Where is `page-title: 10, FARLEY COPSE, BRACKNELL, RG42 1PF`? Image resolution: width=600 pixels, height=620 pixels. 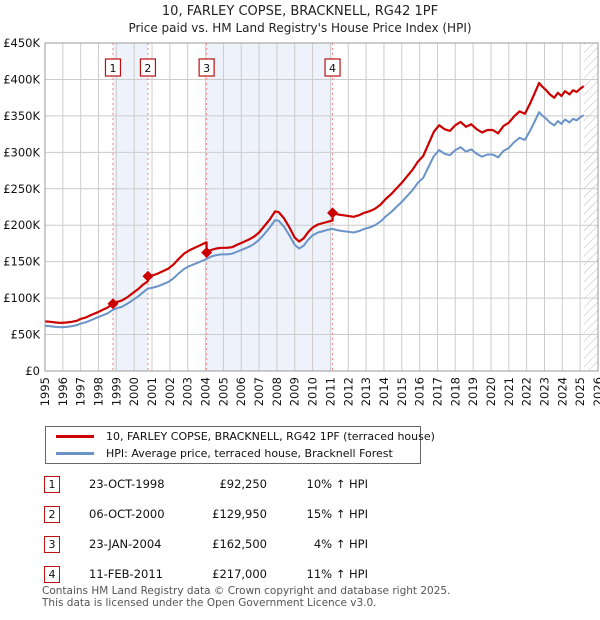
page-title: 10, FARLEY COPSE, BRACKNELL, RG42 1PF is located at coordinates (300, 11).